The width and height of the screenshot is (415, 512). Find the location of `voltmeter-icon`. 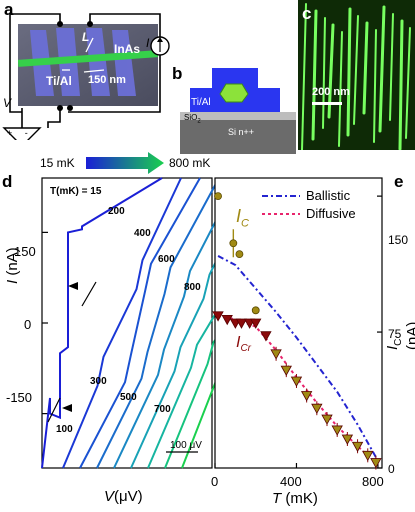

voltmeter-icon is located at coordinates (22, 133).